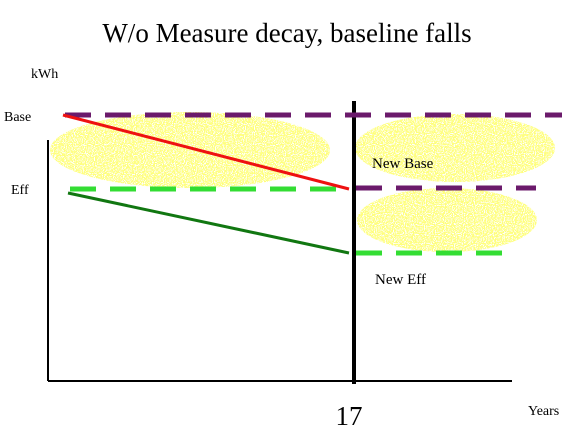  I want to click on savings-region-right-upper, so click(455, 148).